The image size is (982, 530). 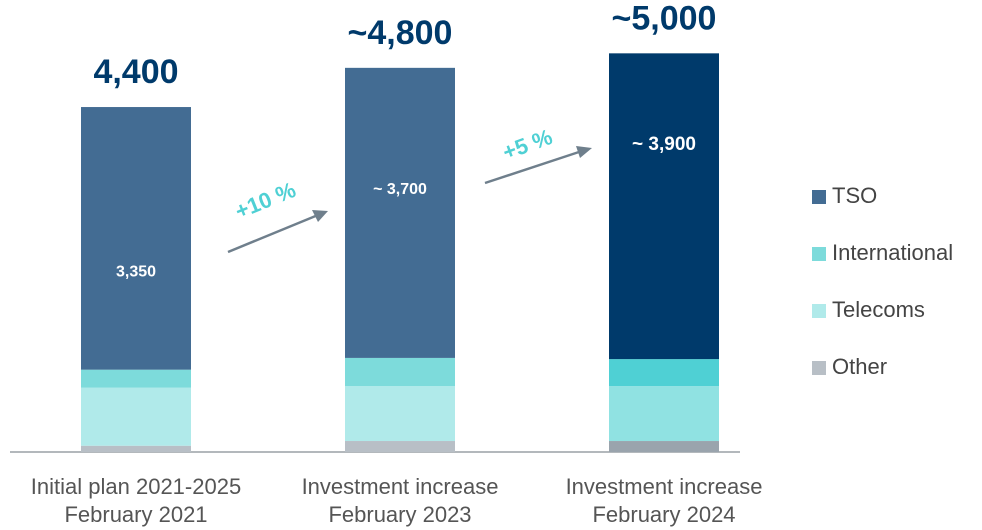 I want to click on data-label: ~ 3,900, so click(x=664, y=144).